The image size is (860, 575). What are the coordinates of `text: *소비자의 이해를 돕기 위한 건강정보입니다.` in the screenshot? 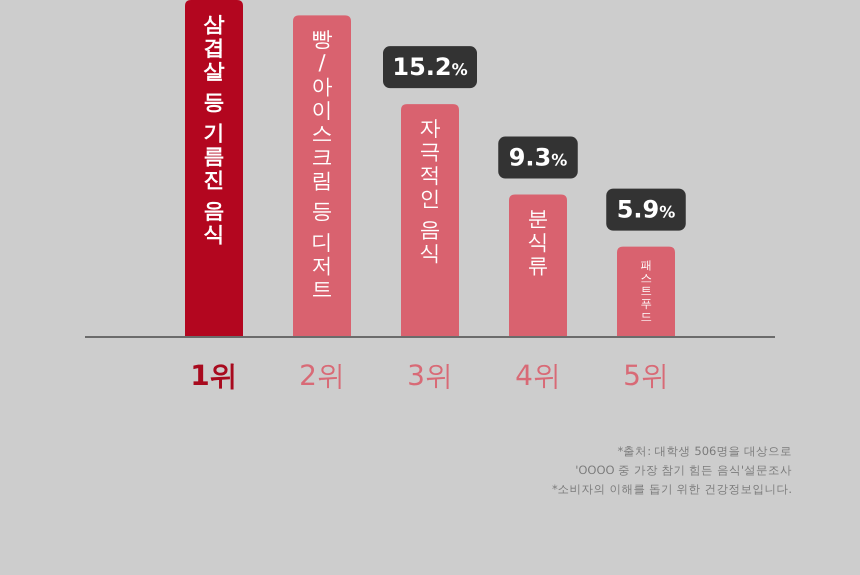 It's located at (672, 489).